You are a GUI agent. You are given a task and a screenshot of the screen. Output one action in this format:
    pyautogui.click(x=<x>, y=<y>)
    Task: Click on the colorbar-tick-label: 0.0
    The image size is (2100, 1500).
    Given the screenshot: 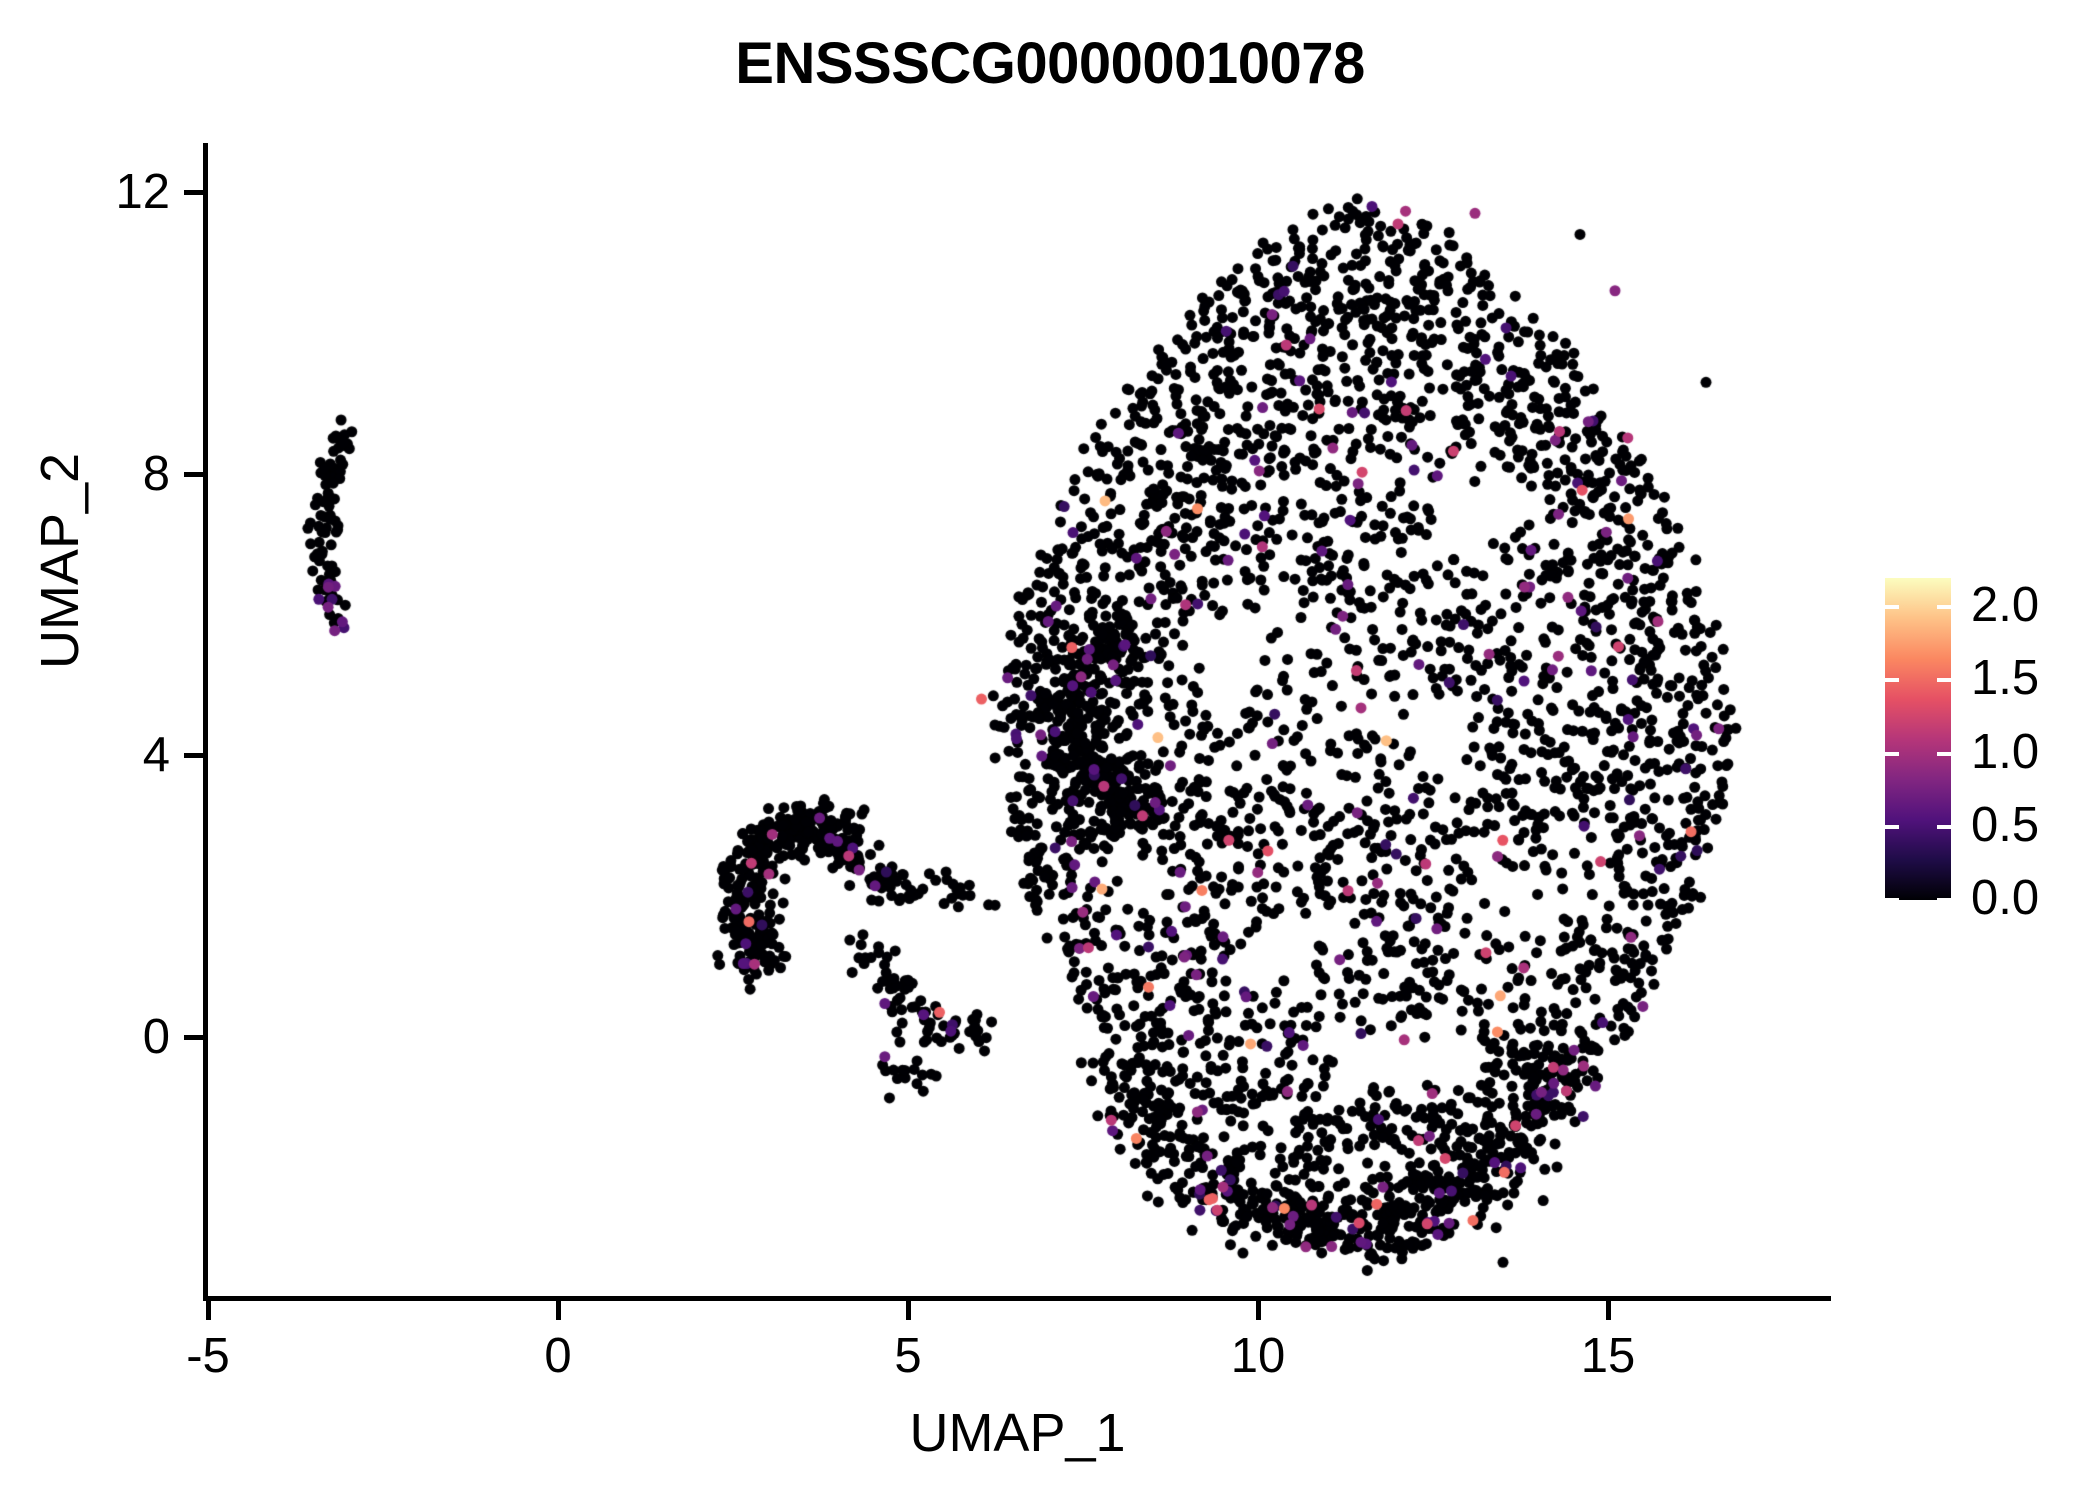 What is the action you would take?
    pyautogui.click(x=2005, y=898)
    